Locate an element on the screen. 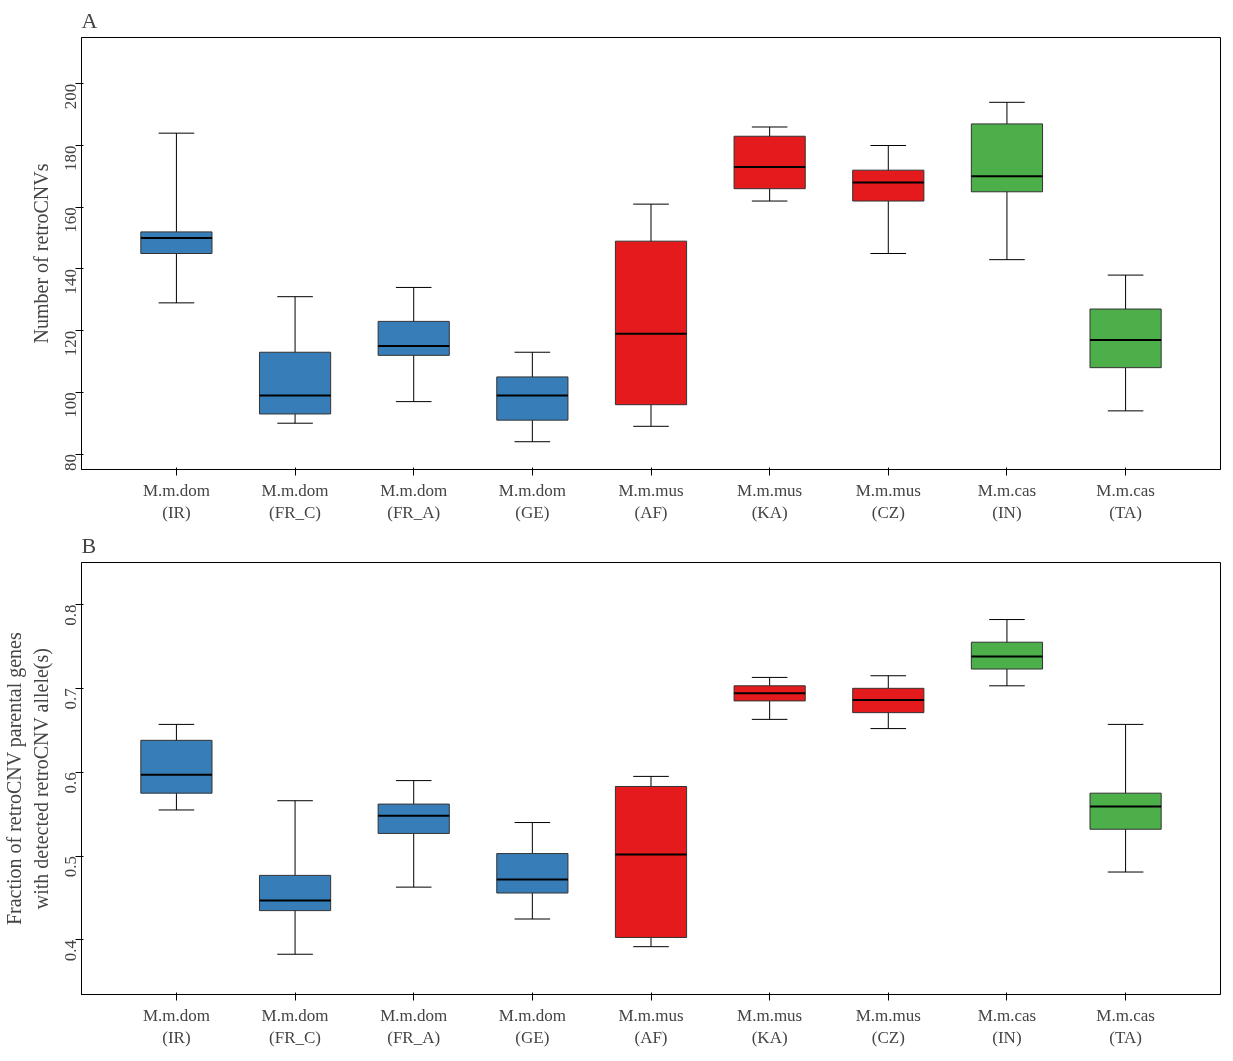  y-tick-label: 160 is located at coordinates (70, 220).